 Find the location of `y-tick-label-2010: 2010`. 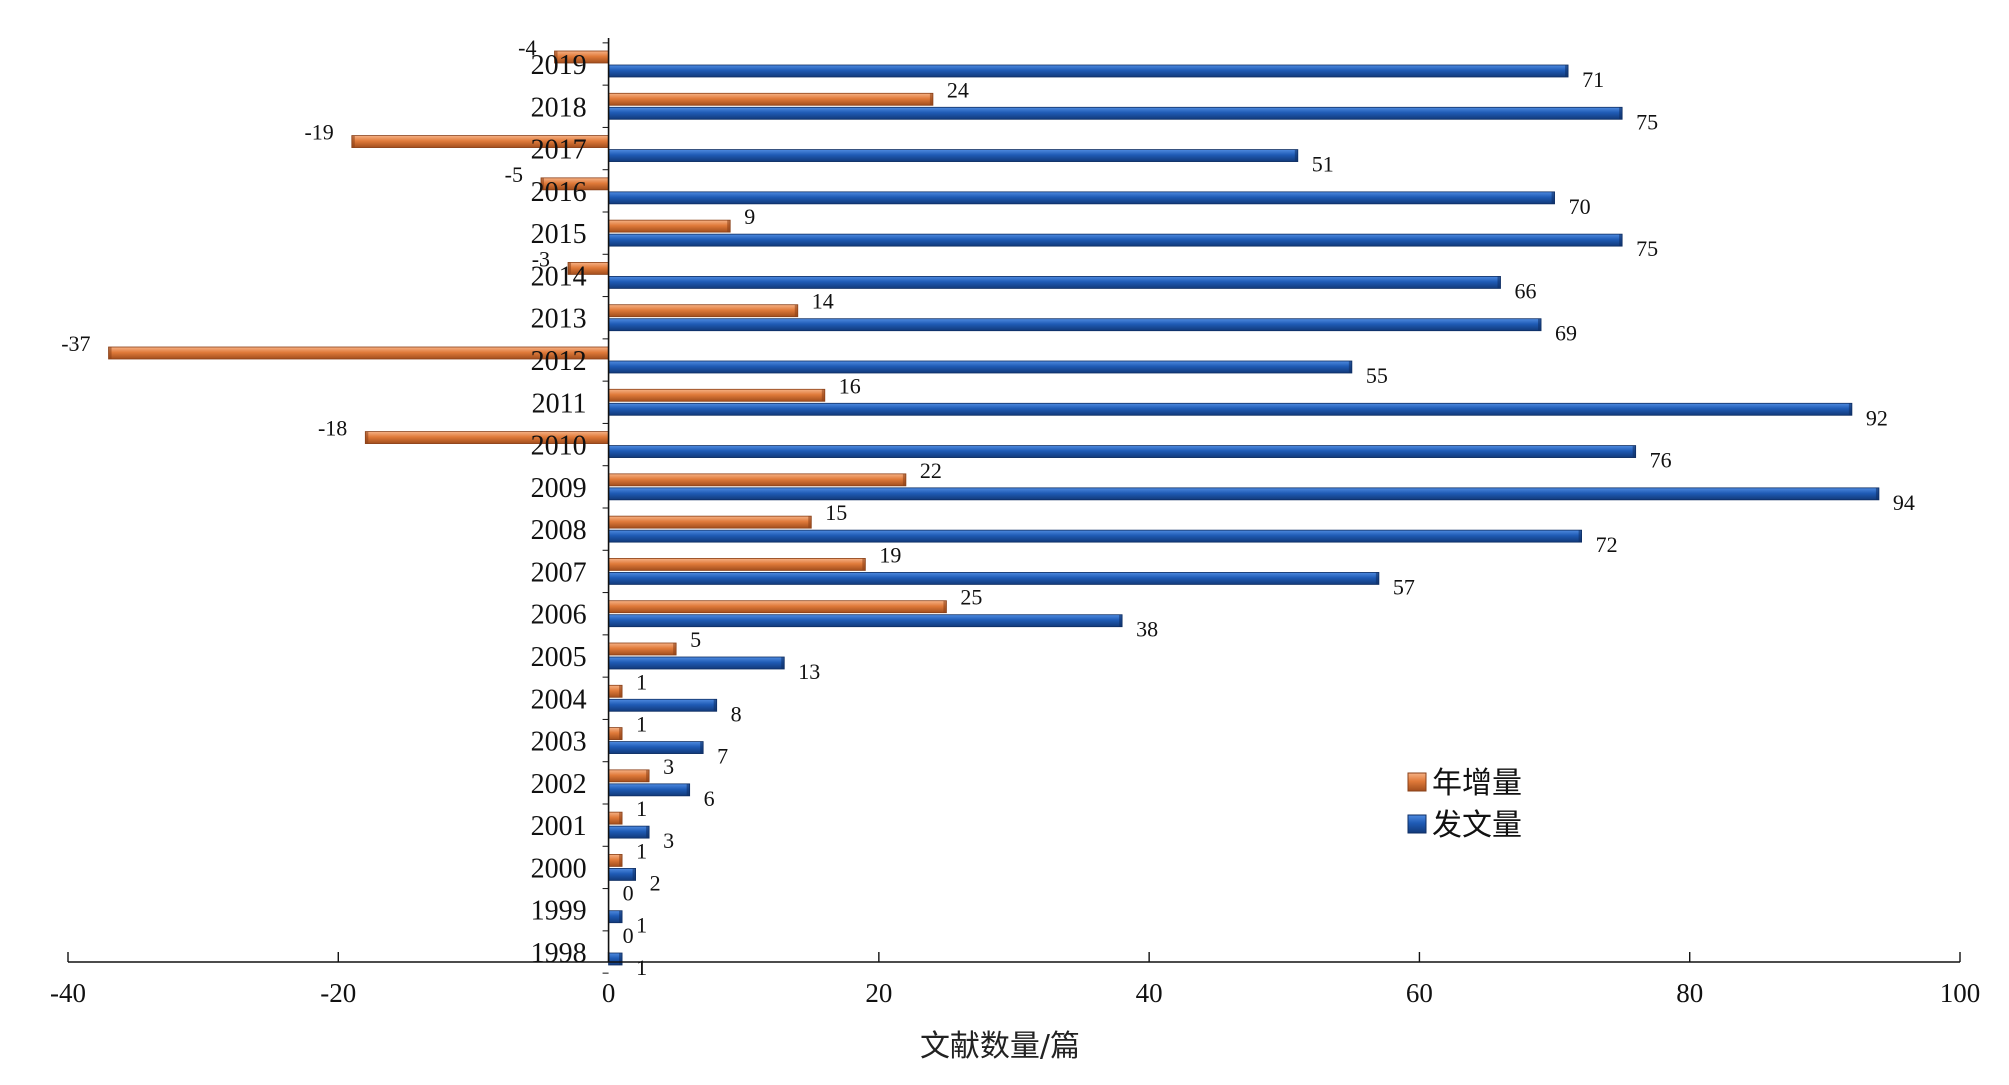

y-tick-label-2010: 2010 is located at coordinates (559, 446).